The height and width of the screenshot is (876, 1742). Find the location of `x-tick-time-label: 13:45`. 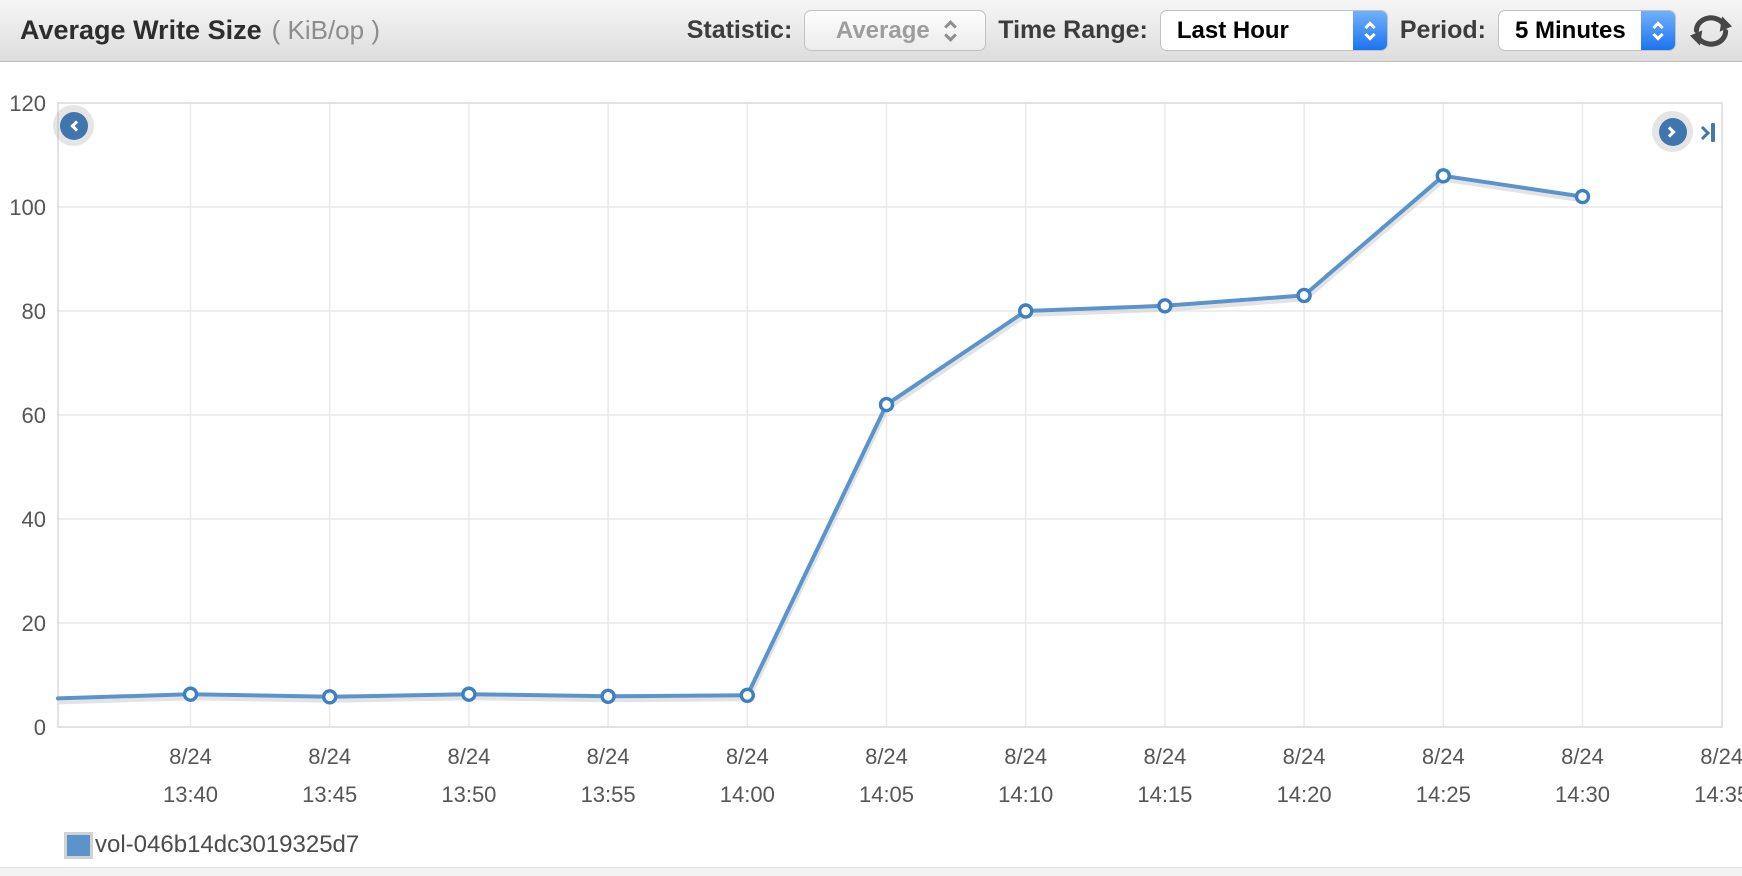

x-tick-time-label: 13:45 is located at coordinates (329, 794).